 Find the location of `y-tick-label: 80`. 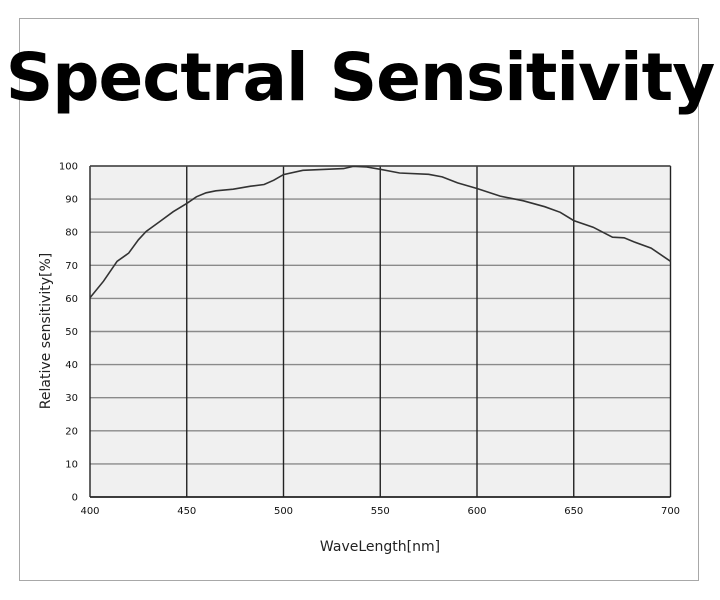

y-tick-label: 80 is located at coordinates (71, 233).